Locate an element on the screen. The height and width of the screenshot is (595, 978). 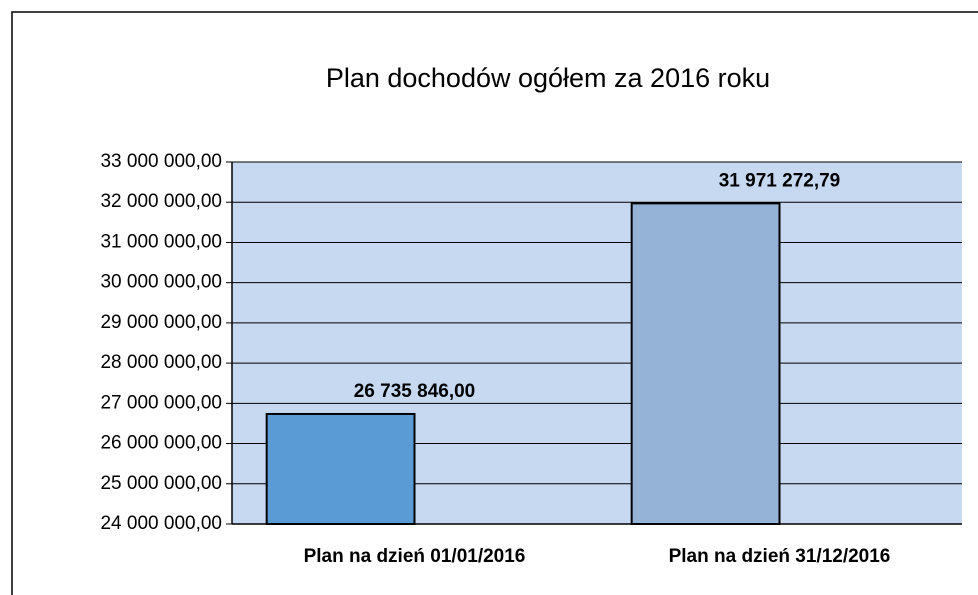
y-tick-label: 29 000 000,00 is located at coordinates (161, 322).